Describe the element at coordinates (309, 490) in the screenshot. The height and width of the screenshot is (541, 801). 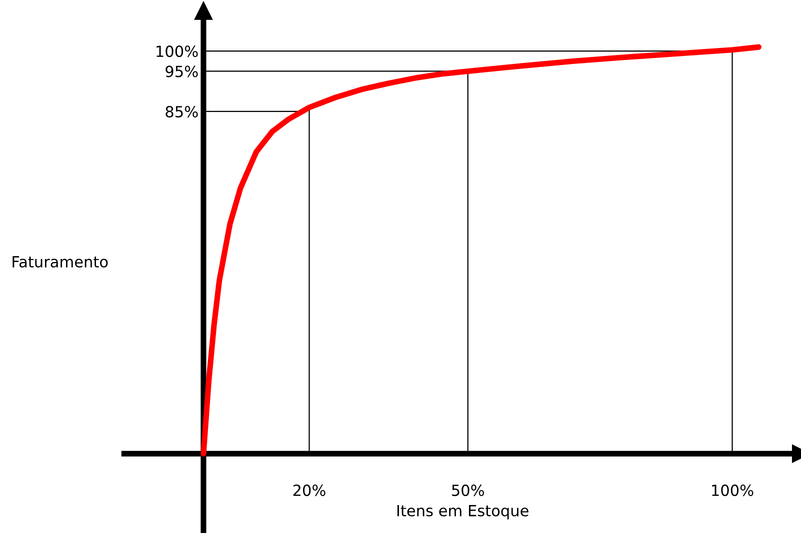
I see `x-tick-label: 20%` at that location.